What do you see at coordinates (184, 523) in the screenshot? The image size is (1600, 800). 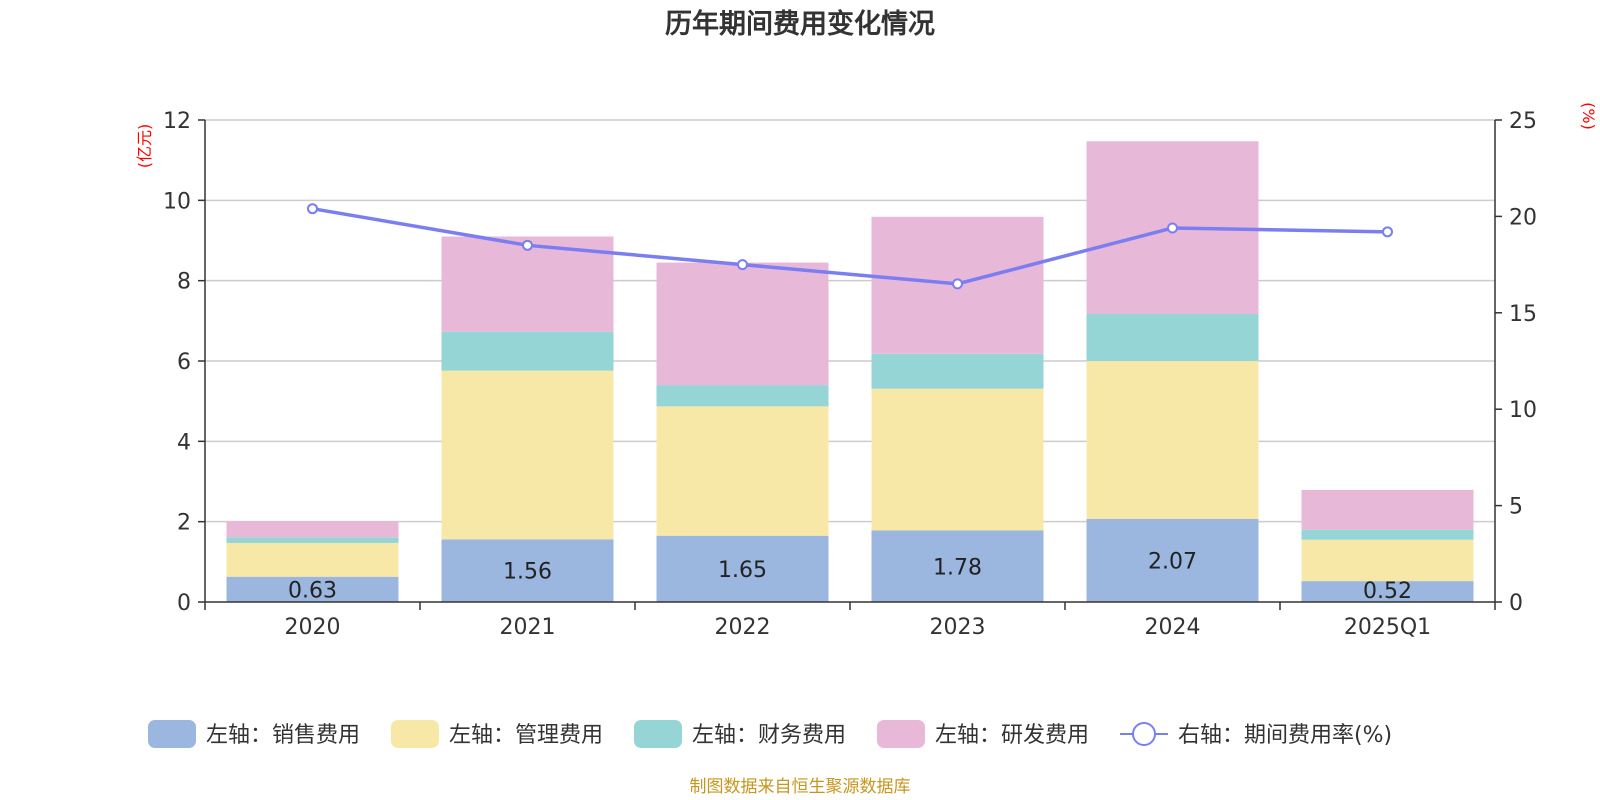 I see `left-tick-label: 2` at bounding box center [184, 523].